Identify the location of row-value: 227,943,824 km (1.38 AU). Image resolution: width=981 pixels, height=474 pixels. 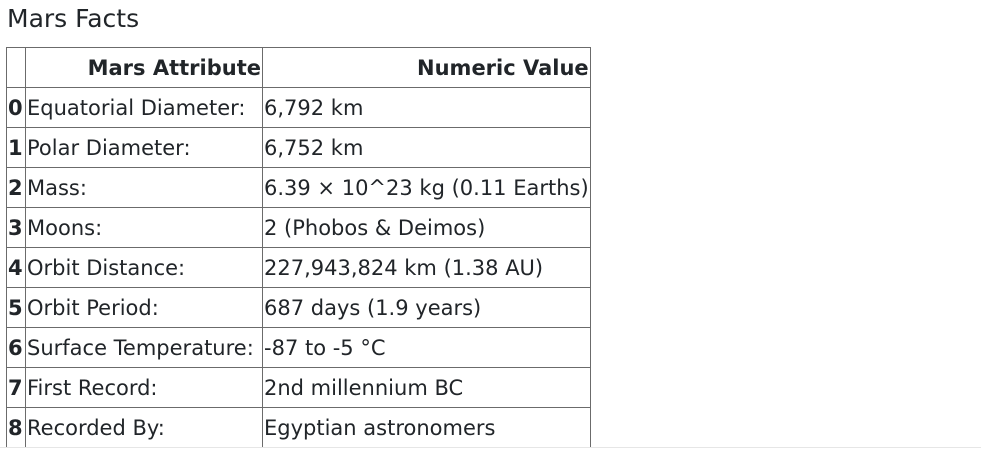
(426, 267).